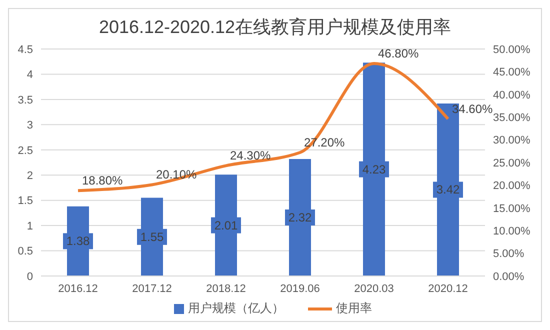  Describe the element at coordinates (399, 53) in the screenshot. I see `data-label: 46.80%` at that location.